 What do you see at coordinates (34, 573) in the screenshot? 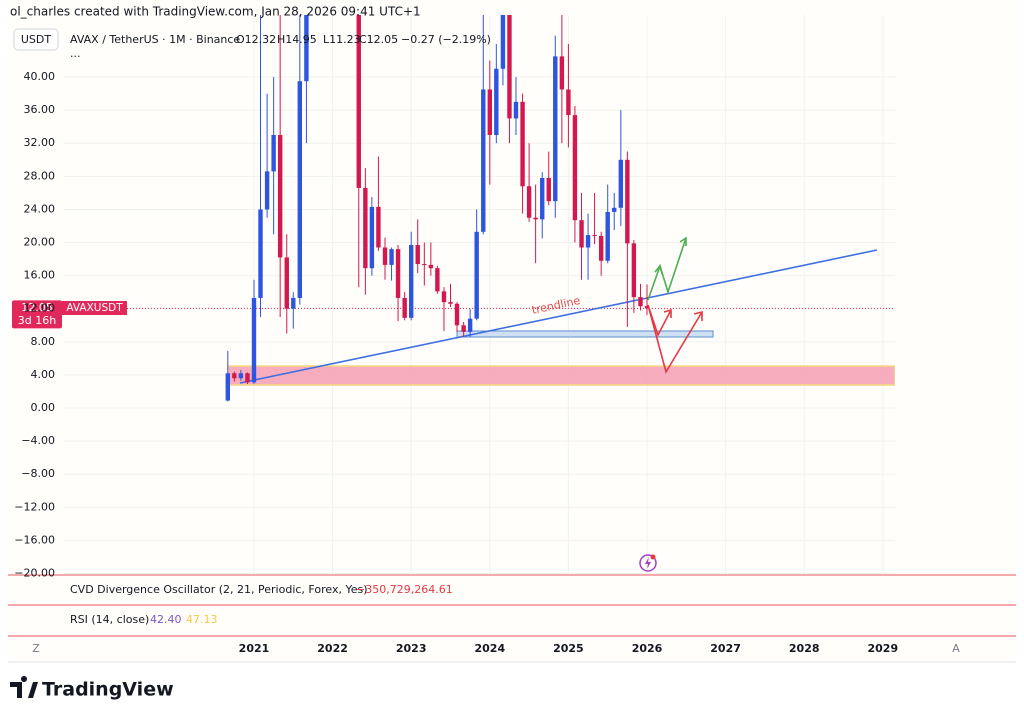
I see `y-tick-label: −20.00` at bounding box center [34, 573].